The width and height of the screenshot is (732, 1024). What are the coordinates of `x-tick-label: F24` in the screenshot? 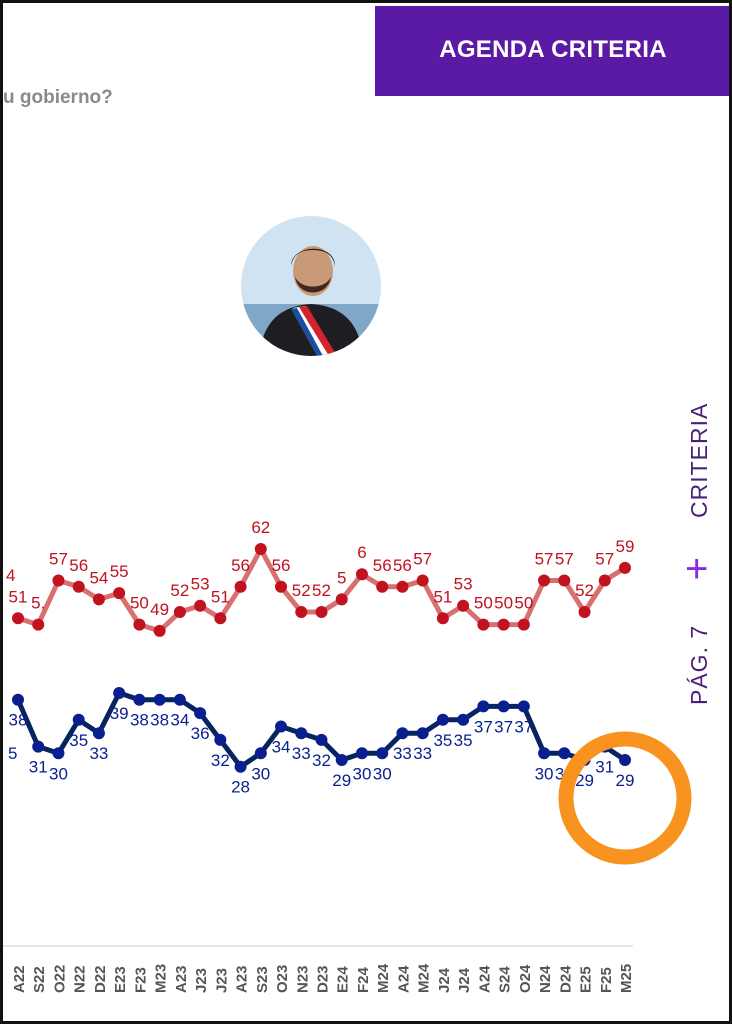 It's located at (363, 979).